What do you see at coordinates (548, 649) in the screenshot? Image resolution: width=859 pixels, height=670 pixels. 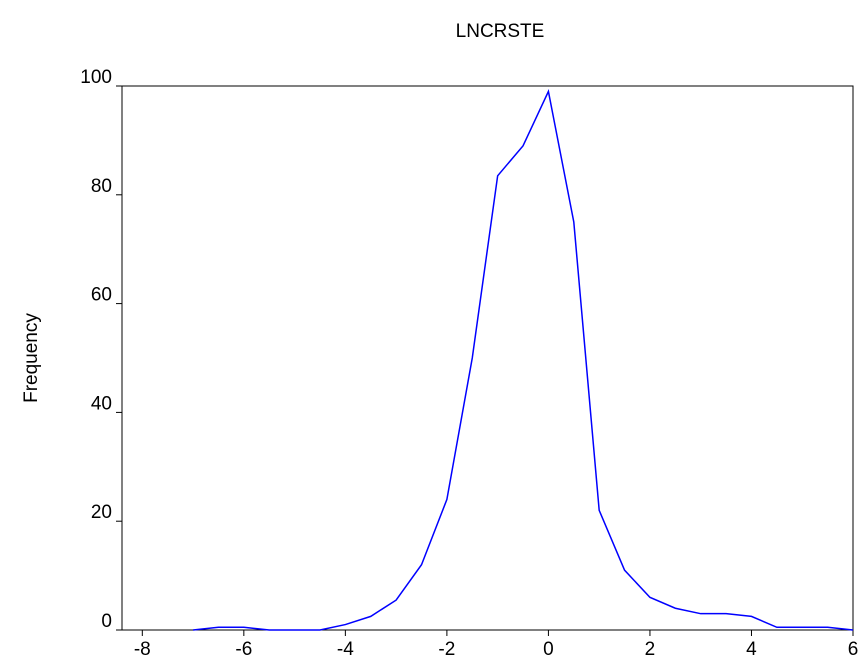 I see `x-tick-label: 0` at bounding box center [548, 649].